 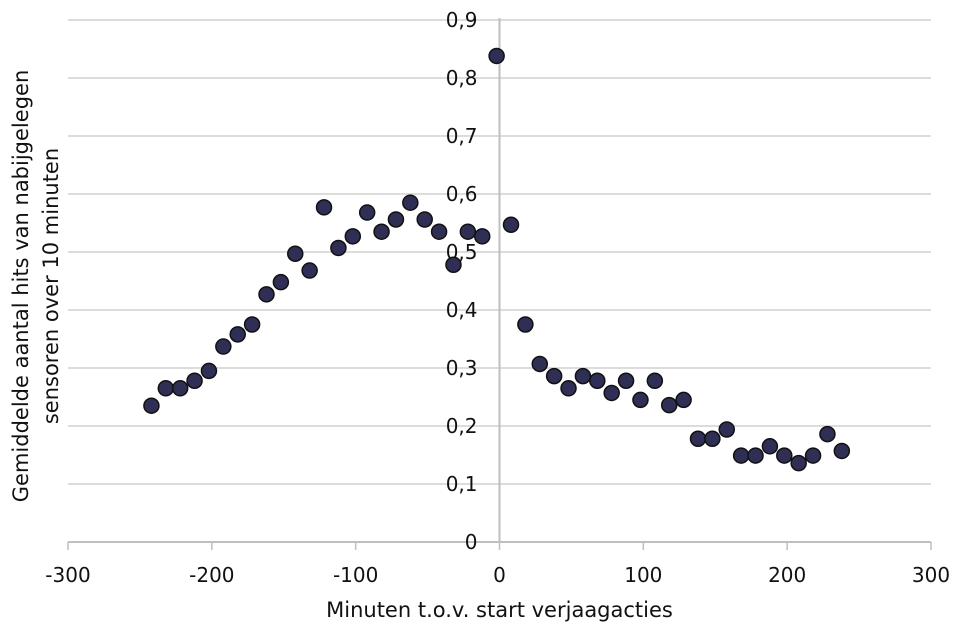 What do you see at coordinates (67, 575) in the screenshot?
I see `x-tick-label: -300` at bounding box center [67, 575].